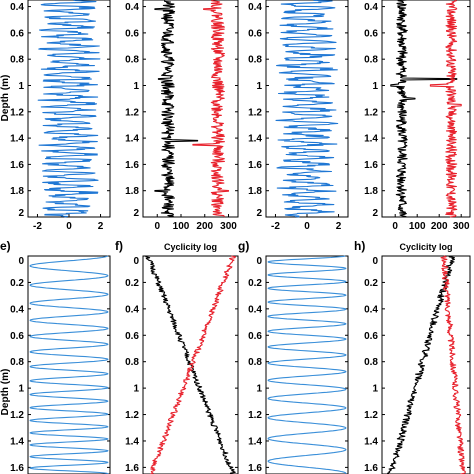 The image size is (474, 474). What do you see at coordinates (243, 246) in the screenshot?
I see `panel-label: g)` at bounding box center [243, 246].